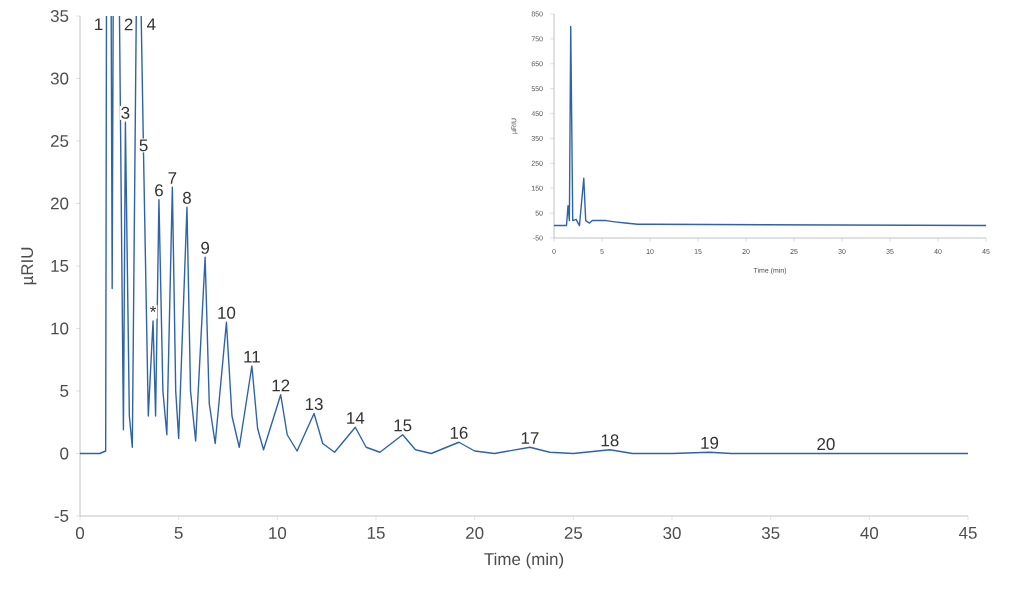 This screenshot has width=1014, height=604. Describe the element at coordinates (475, 533) in the screenshot. I see `x-tick-label: 20` at that location.